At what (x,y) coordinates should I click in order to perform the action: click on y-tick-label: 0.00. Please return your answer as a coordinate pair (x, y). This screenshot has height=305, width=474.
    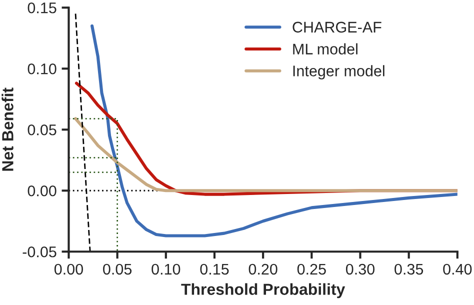
    Looking at the image, I should click on (42, 190).